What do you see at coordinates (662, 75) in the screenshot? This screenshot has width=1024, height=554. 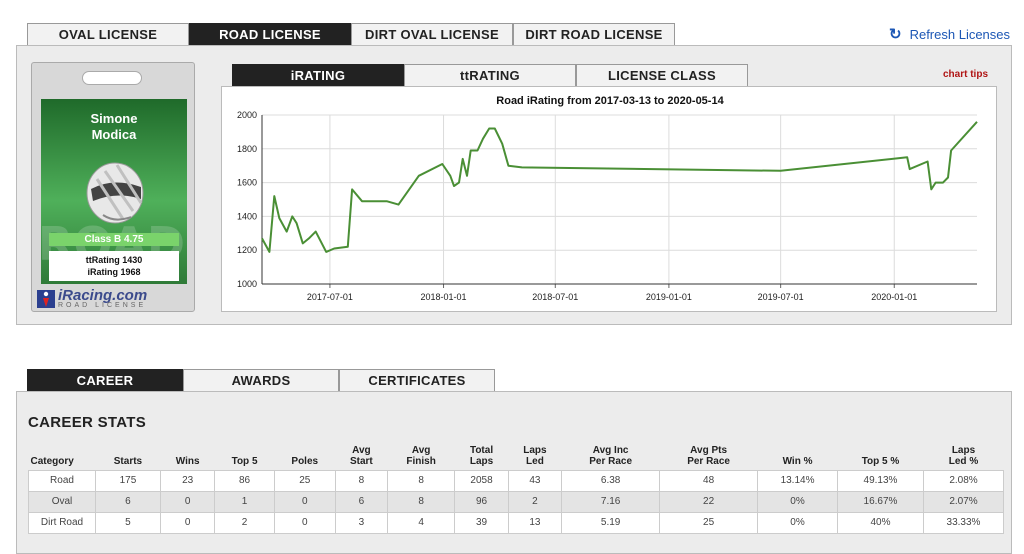 I see `tab-license-class: LICENSE CLASS` at bounding box center [662, 75].